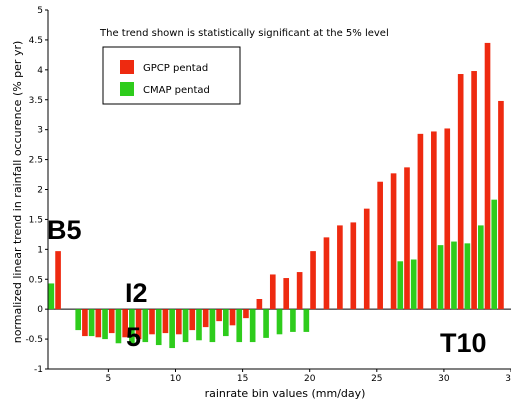  Describe the element at coordinates (36, 280) in the screenshot. I see `y-tick-label: 0.5` at that location.